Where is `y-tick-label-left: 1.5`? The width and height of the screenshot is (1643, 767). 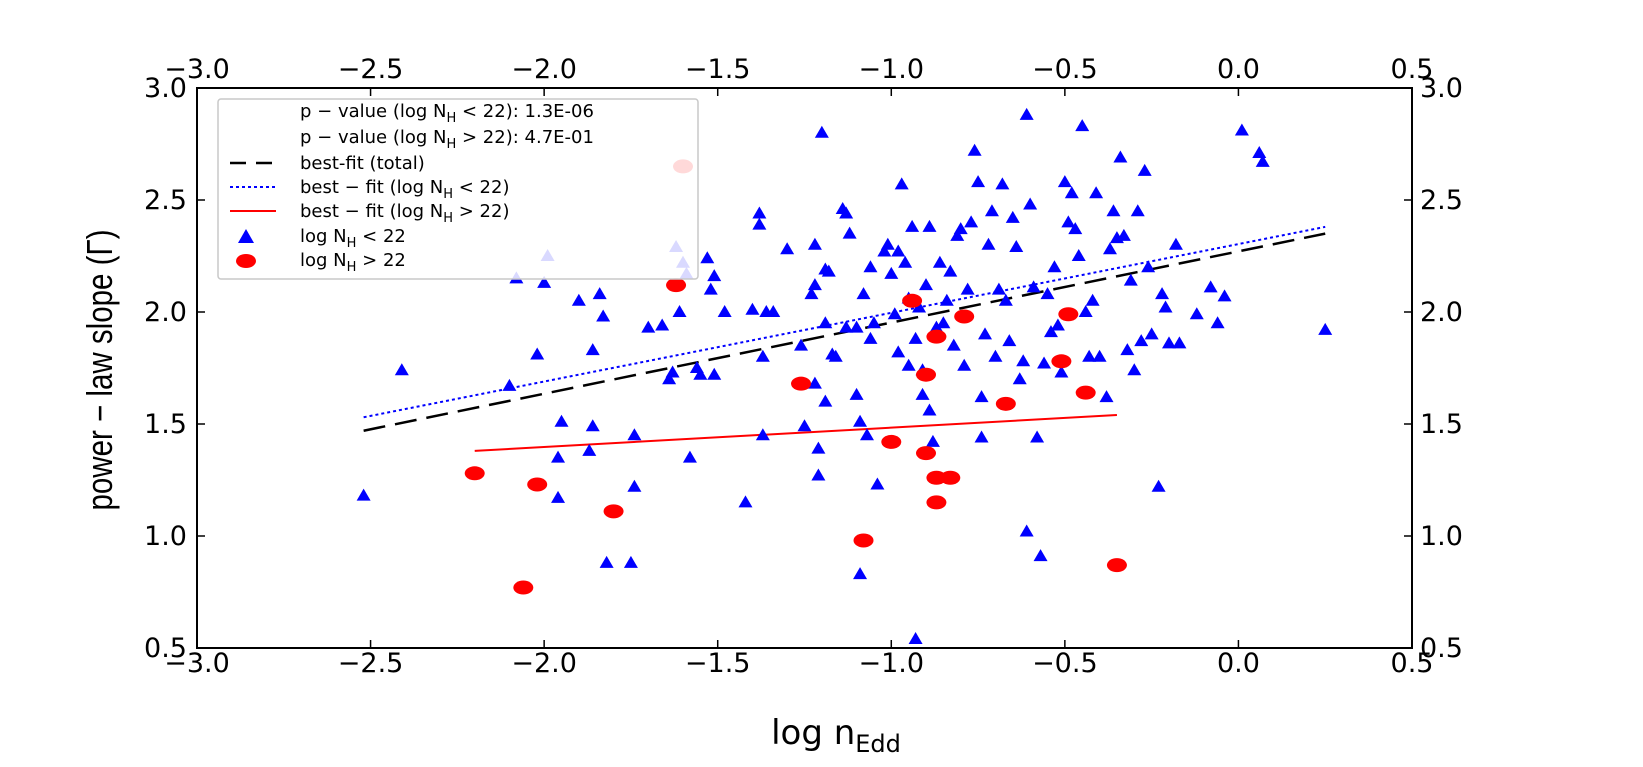 y-tick-label-left: 1.5 is located at coordinates (165, 424).